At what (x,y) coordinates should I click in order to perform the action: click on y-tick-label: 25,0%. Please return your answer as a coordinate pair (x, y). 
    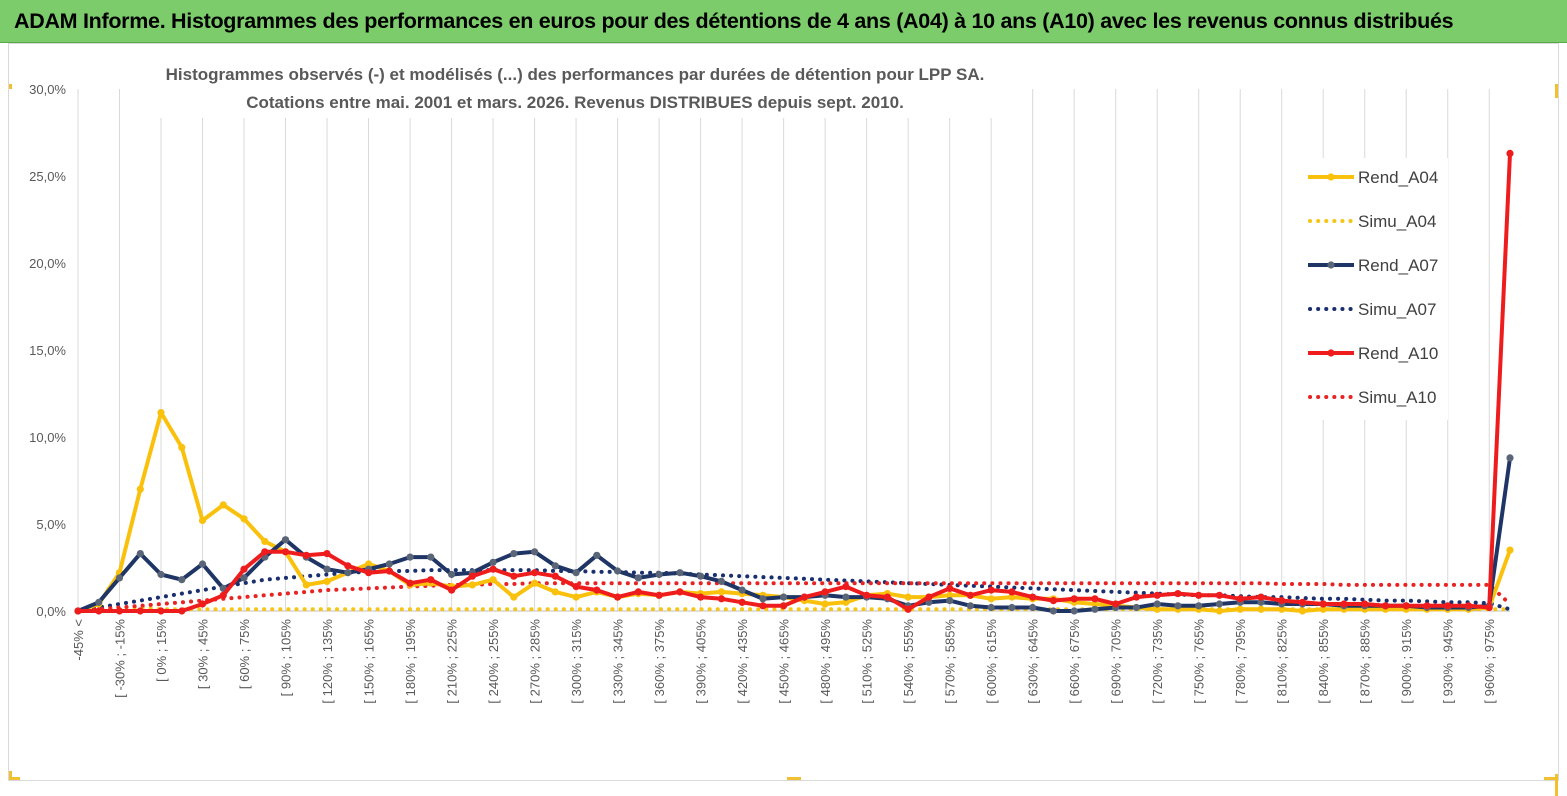
    Looking at the image, I should click on (47, 176).